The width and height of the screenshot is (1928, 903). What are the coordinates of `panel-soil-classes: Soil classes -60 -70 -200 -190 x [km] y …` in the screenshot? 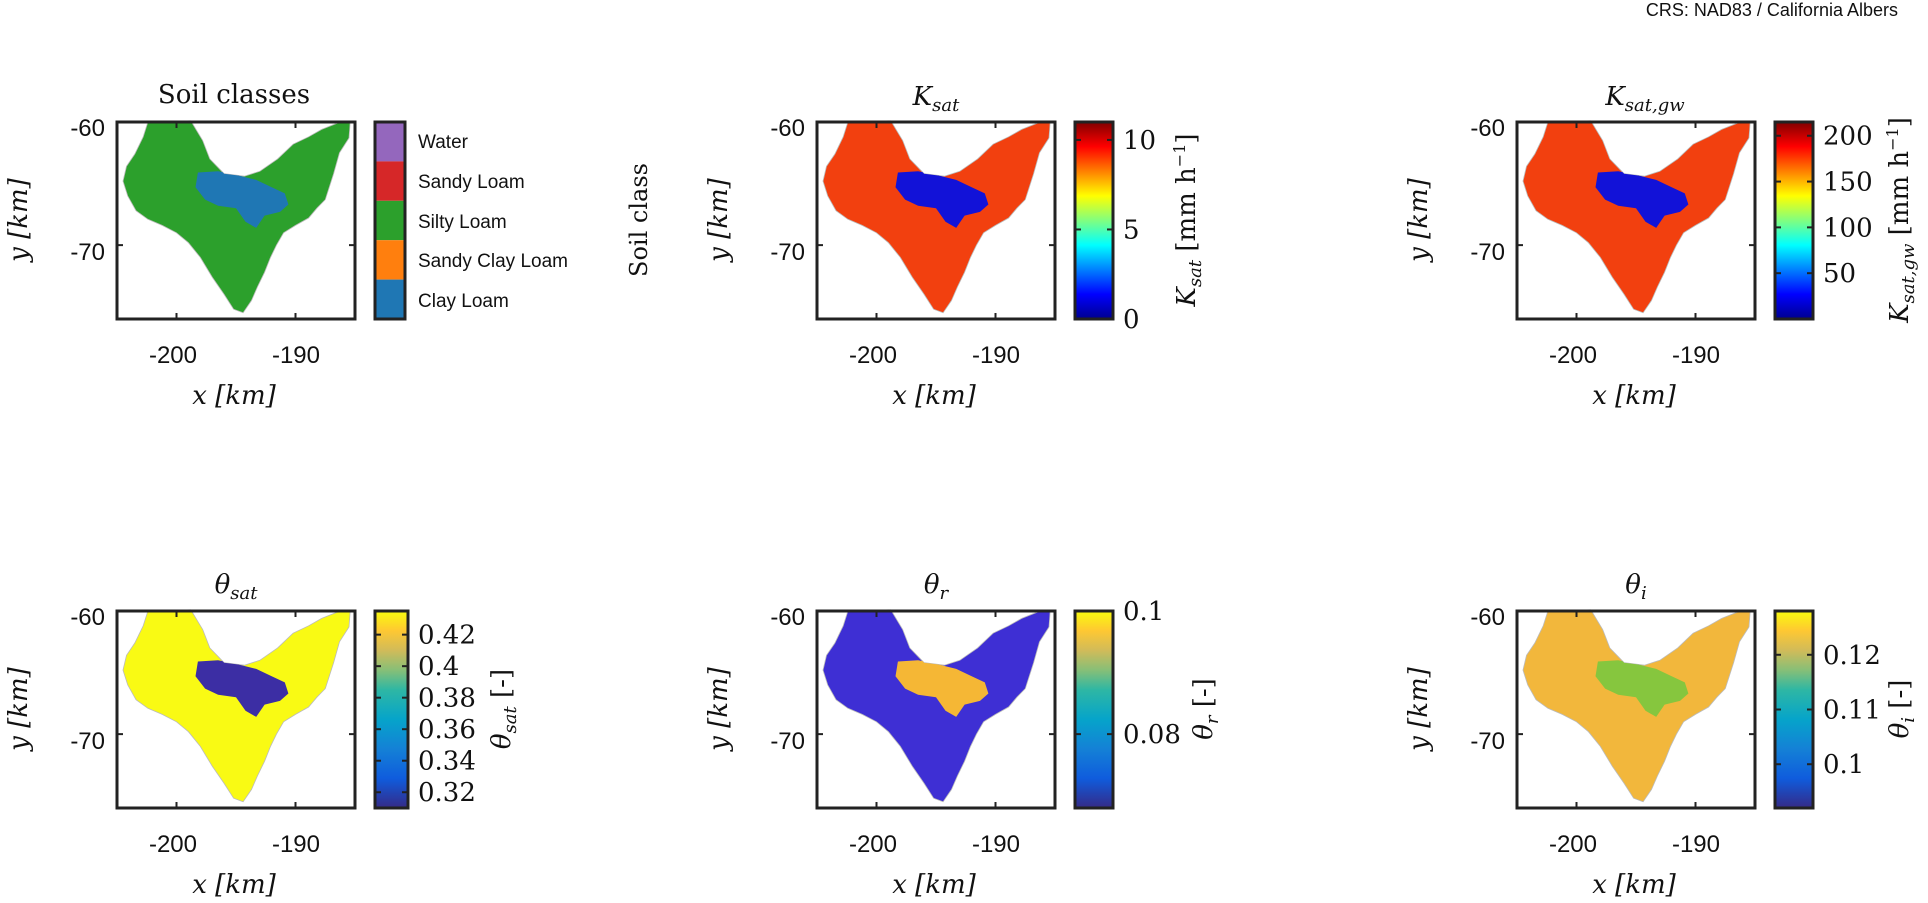 It's located at (328, 245).